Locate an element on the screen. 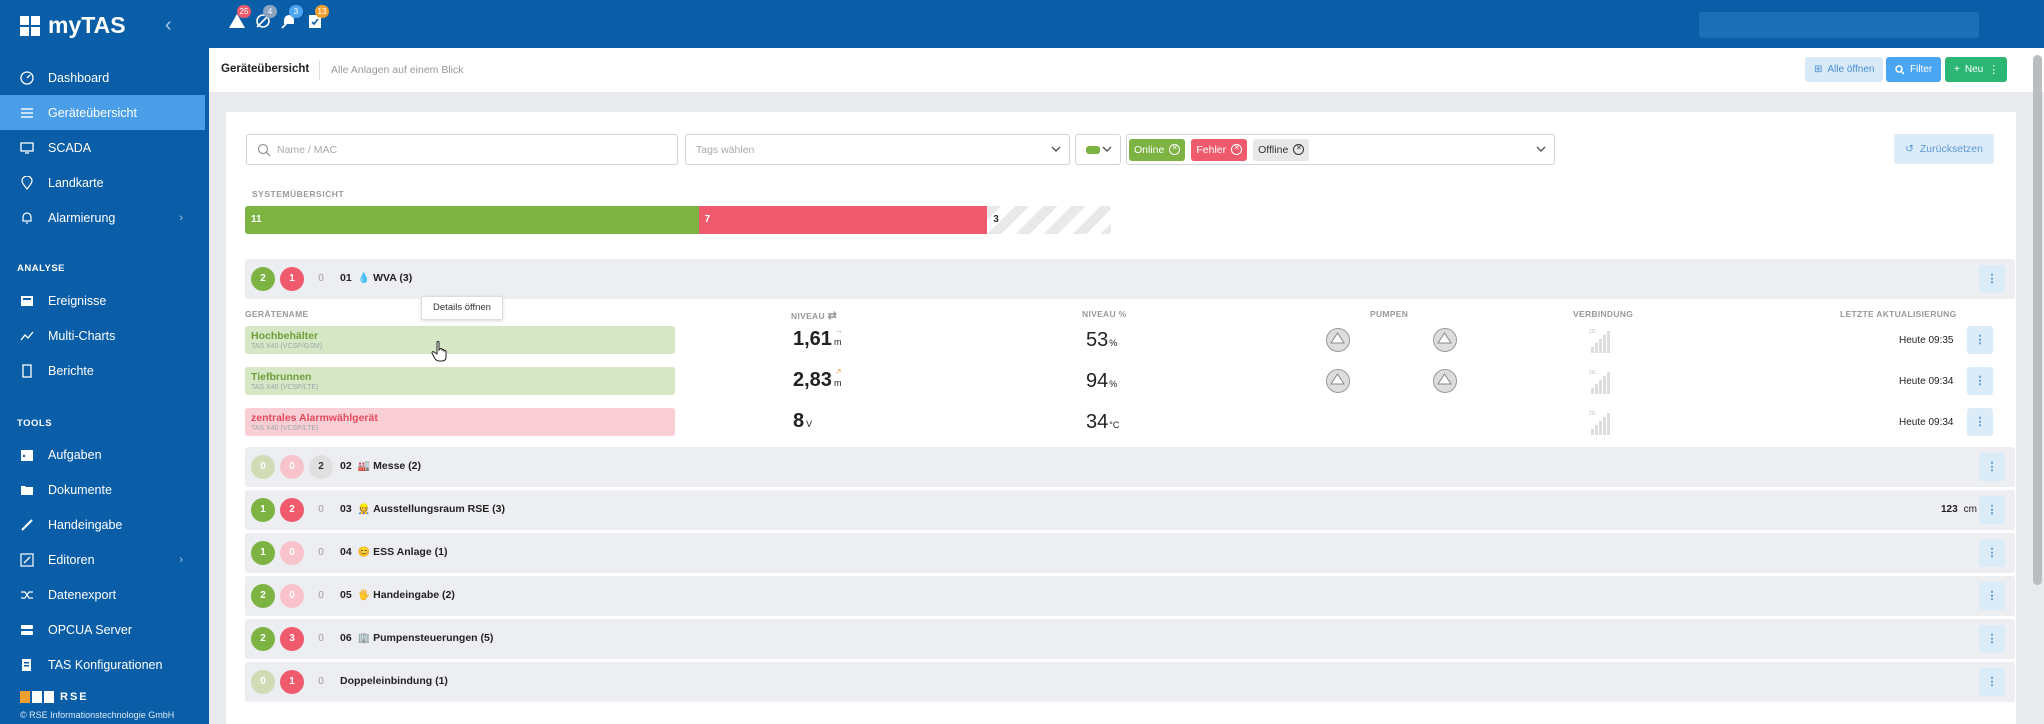 Image resolution: width=2044 pixels, height=724 pixels. group-name: 04 😊 ESS Anlage (1) is located at coordinates (393, 552).